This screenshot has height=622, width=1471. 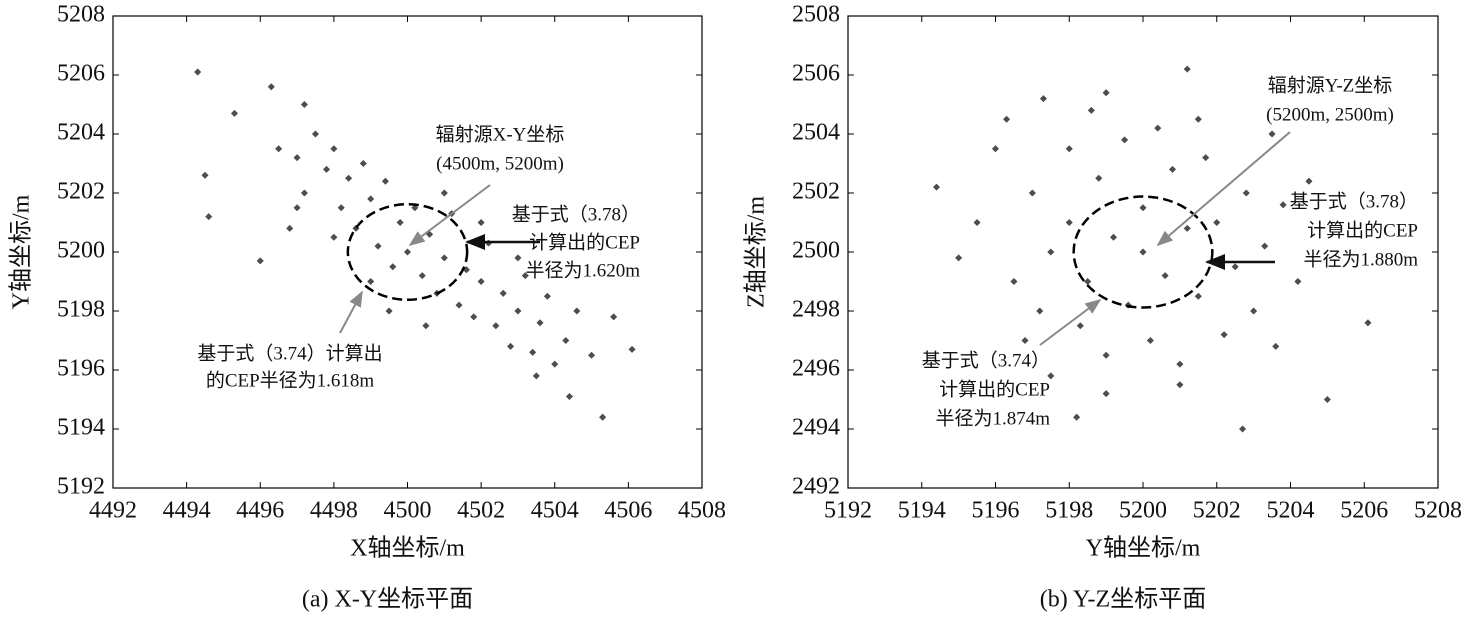 What do you see at coordinates (81, 310) in the screenshot?
I see `y-tick-label: 5198` at bounding box center [81, 310].